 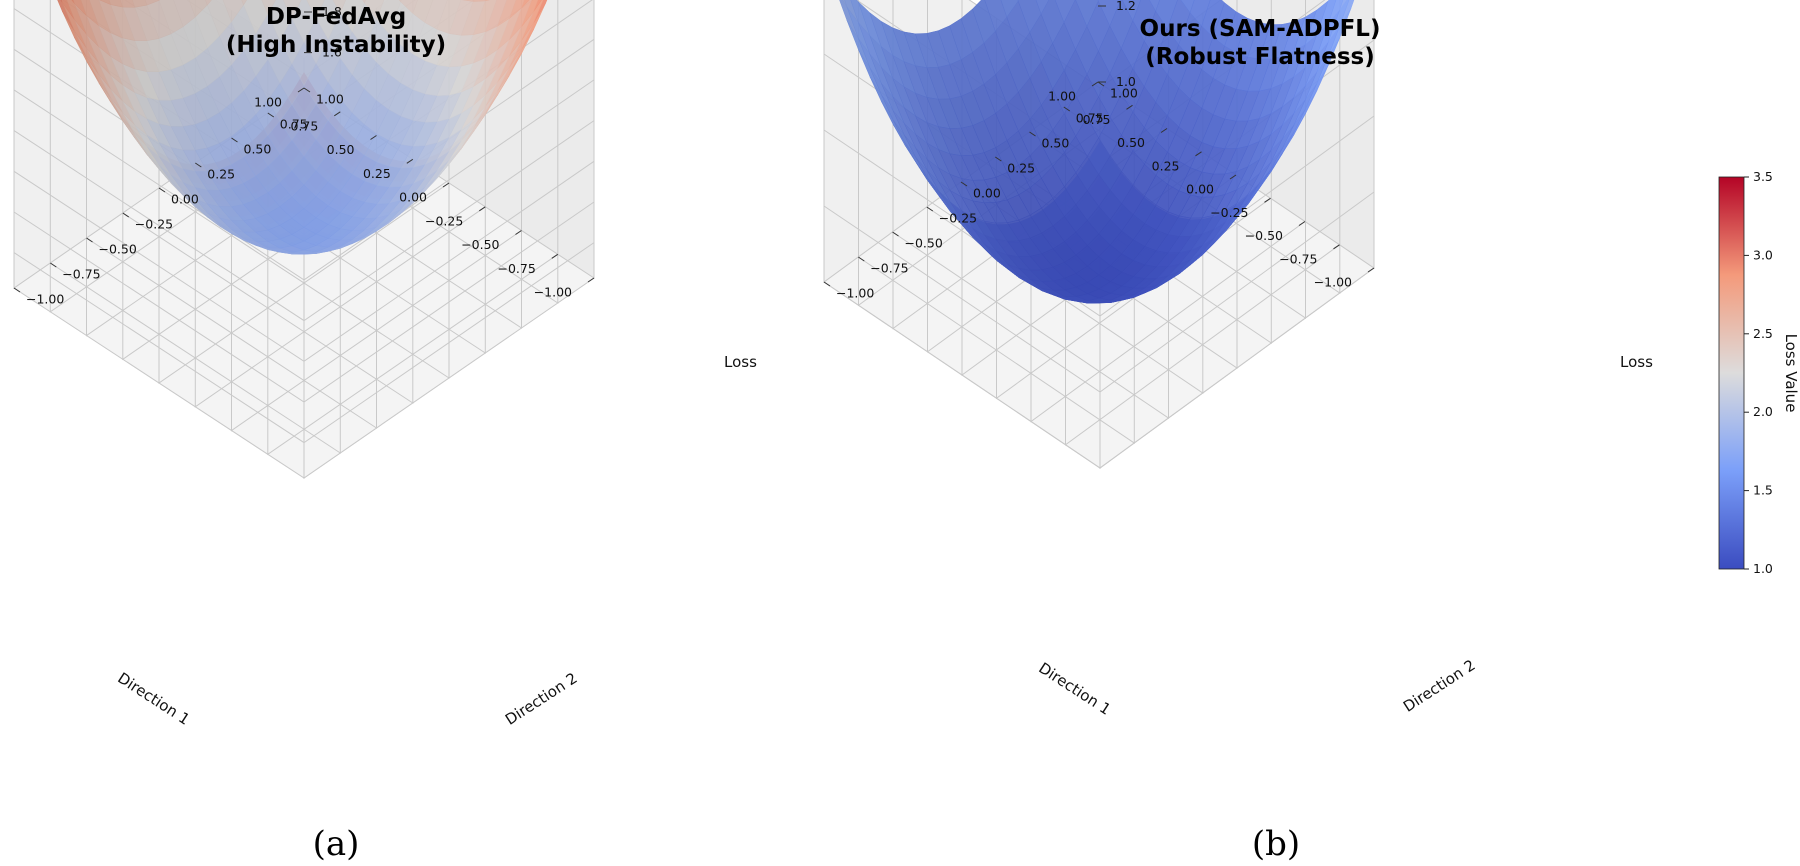 What do you see at coordinates (332, 52) in the screenshot?
I see `panel-a-z-tick-label: 1.6` at bounding box center [332, 52].